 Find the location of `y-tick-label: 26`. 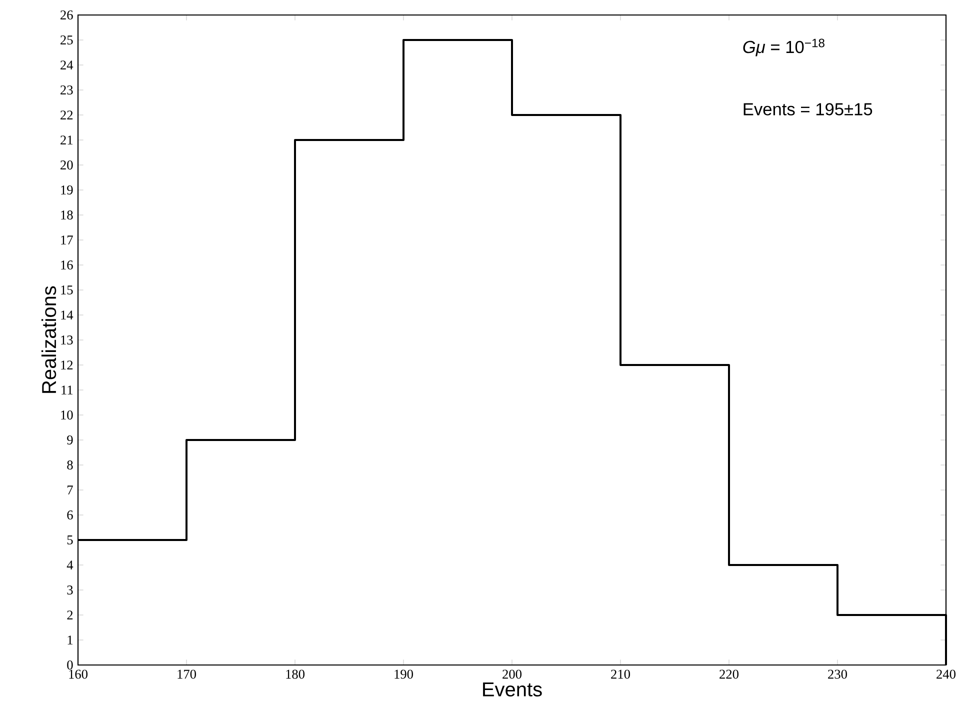

y-tick-label: 26 is located at coordinates (66, 15).